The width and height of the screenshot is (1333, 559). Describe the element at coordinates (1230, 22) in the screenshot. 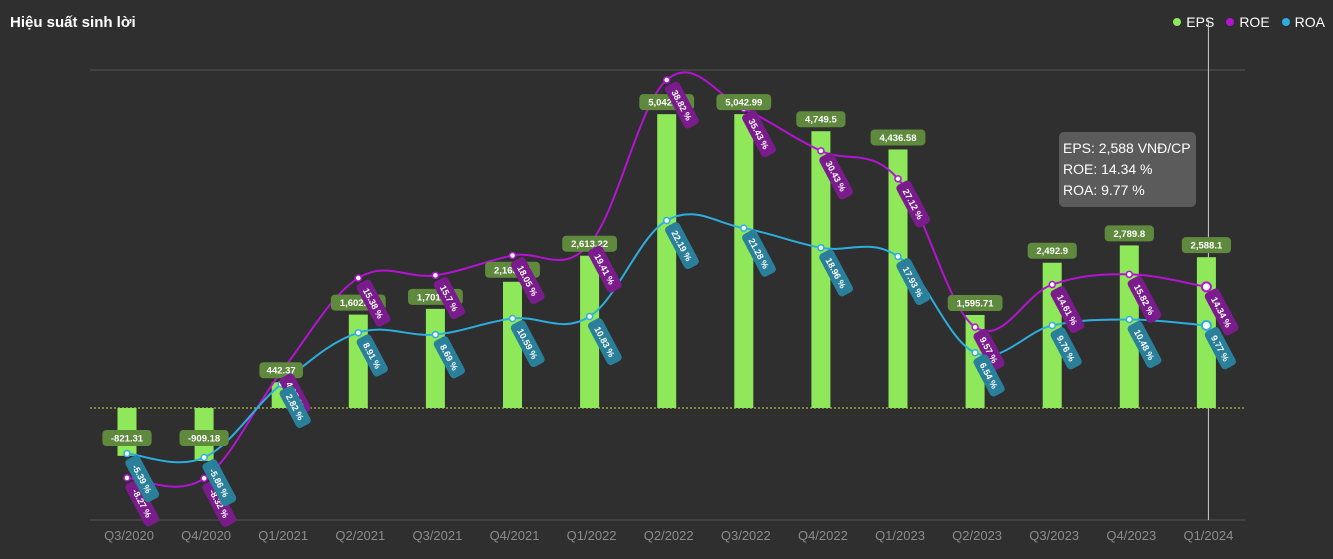

I see `legend-dot-roe-icon` at that location.